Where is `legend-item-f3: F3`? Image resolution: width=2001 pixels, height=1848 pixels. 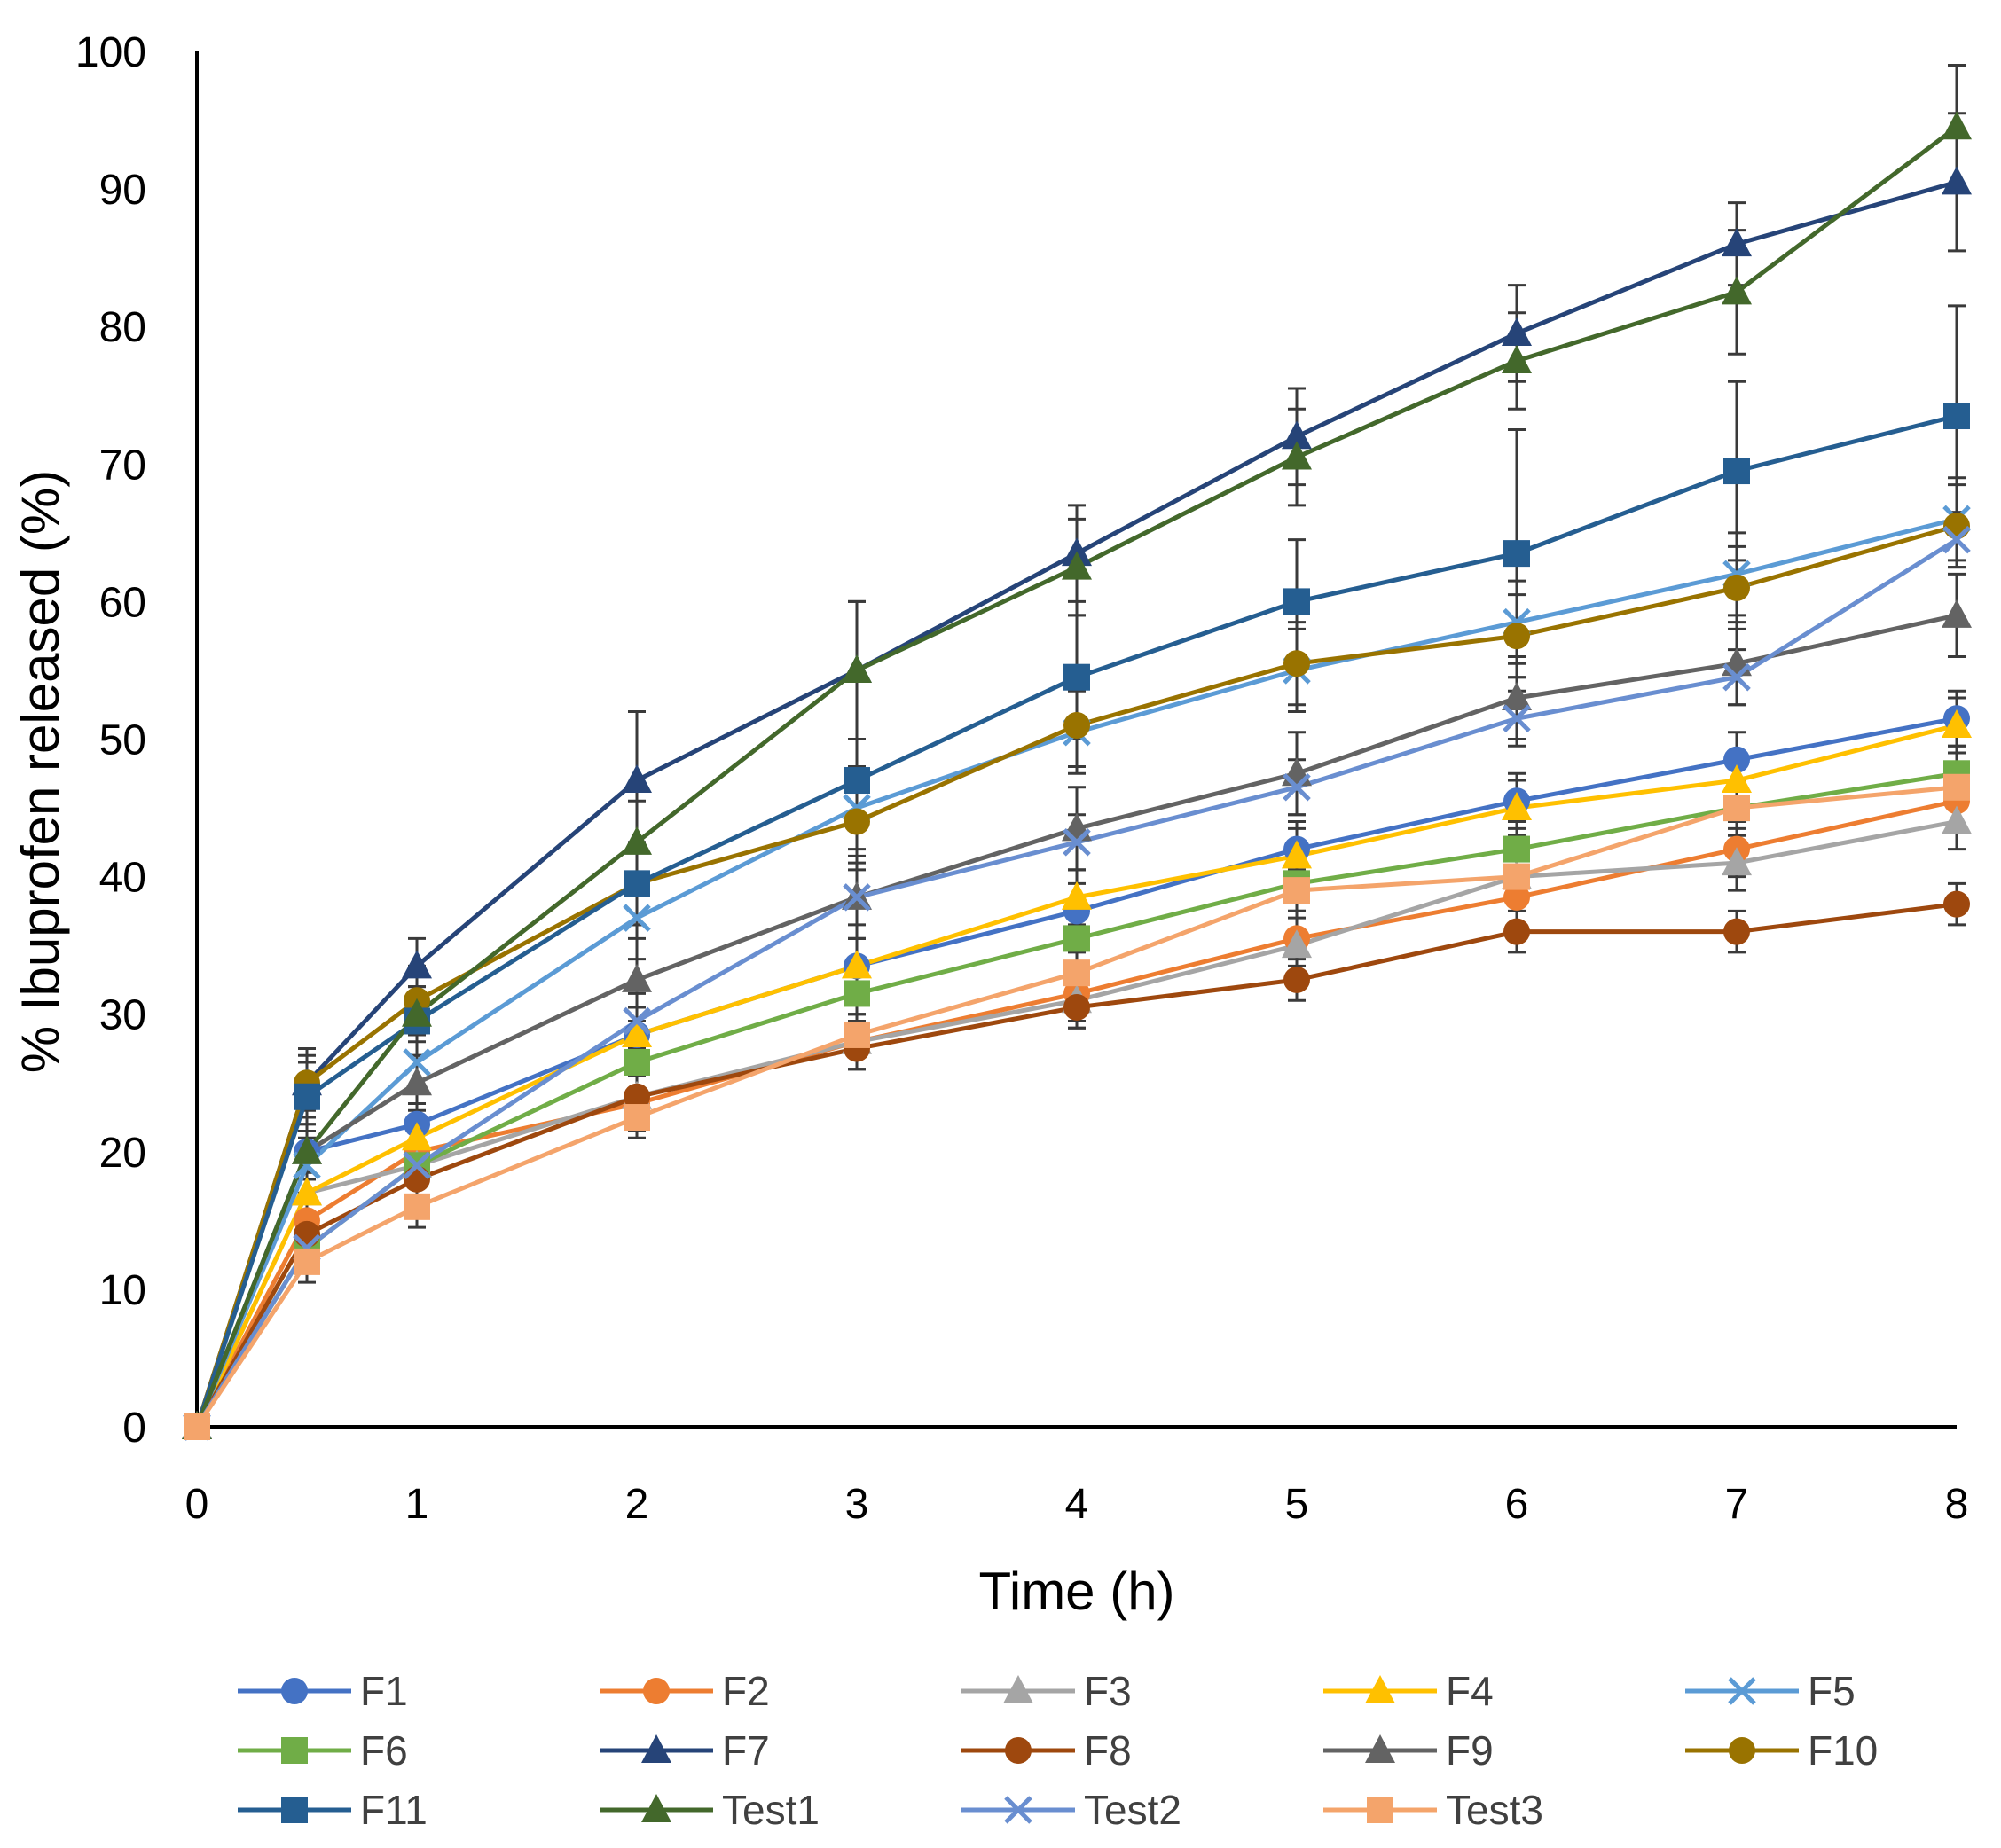 legend-item-f3: F3 is located at coordinates (1046, 1691).